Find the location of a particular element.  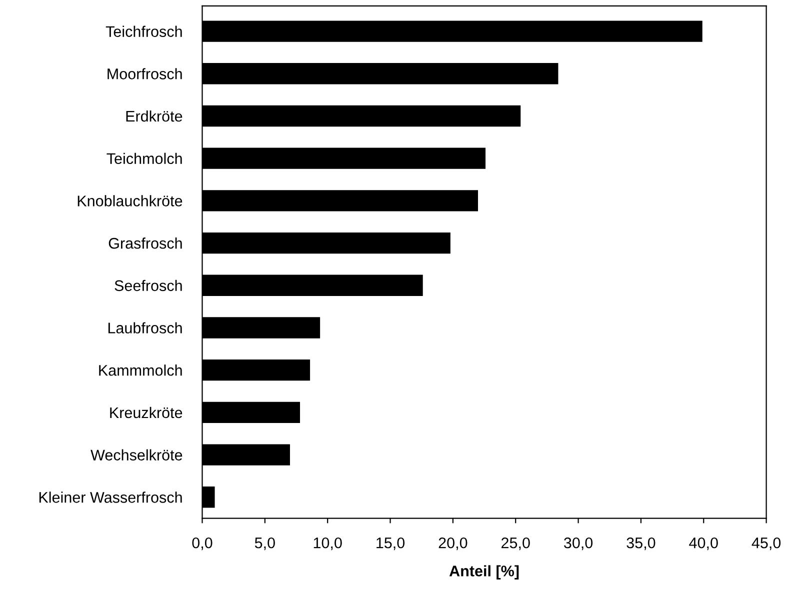

x-tick-label: 30,0 is located at coordinates (578, 543).